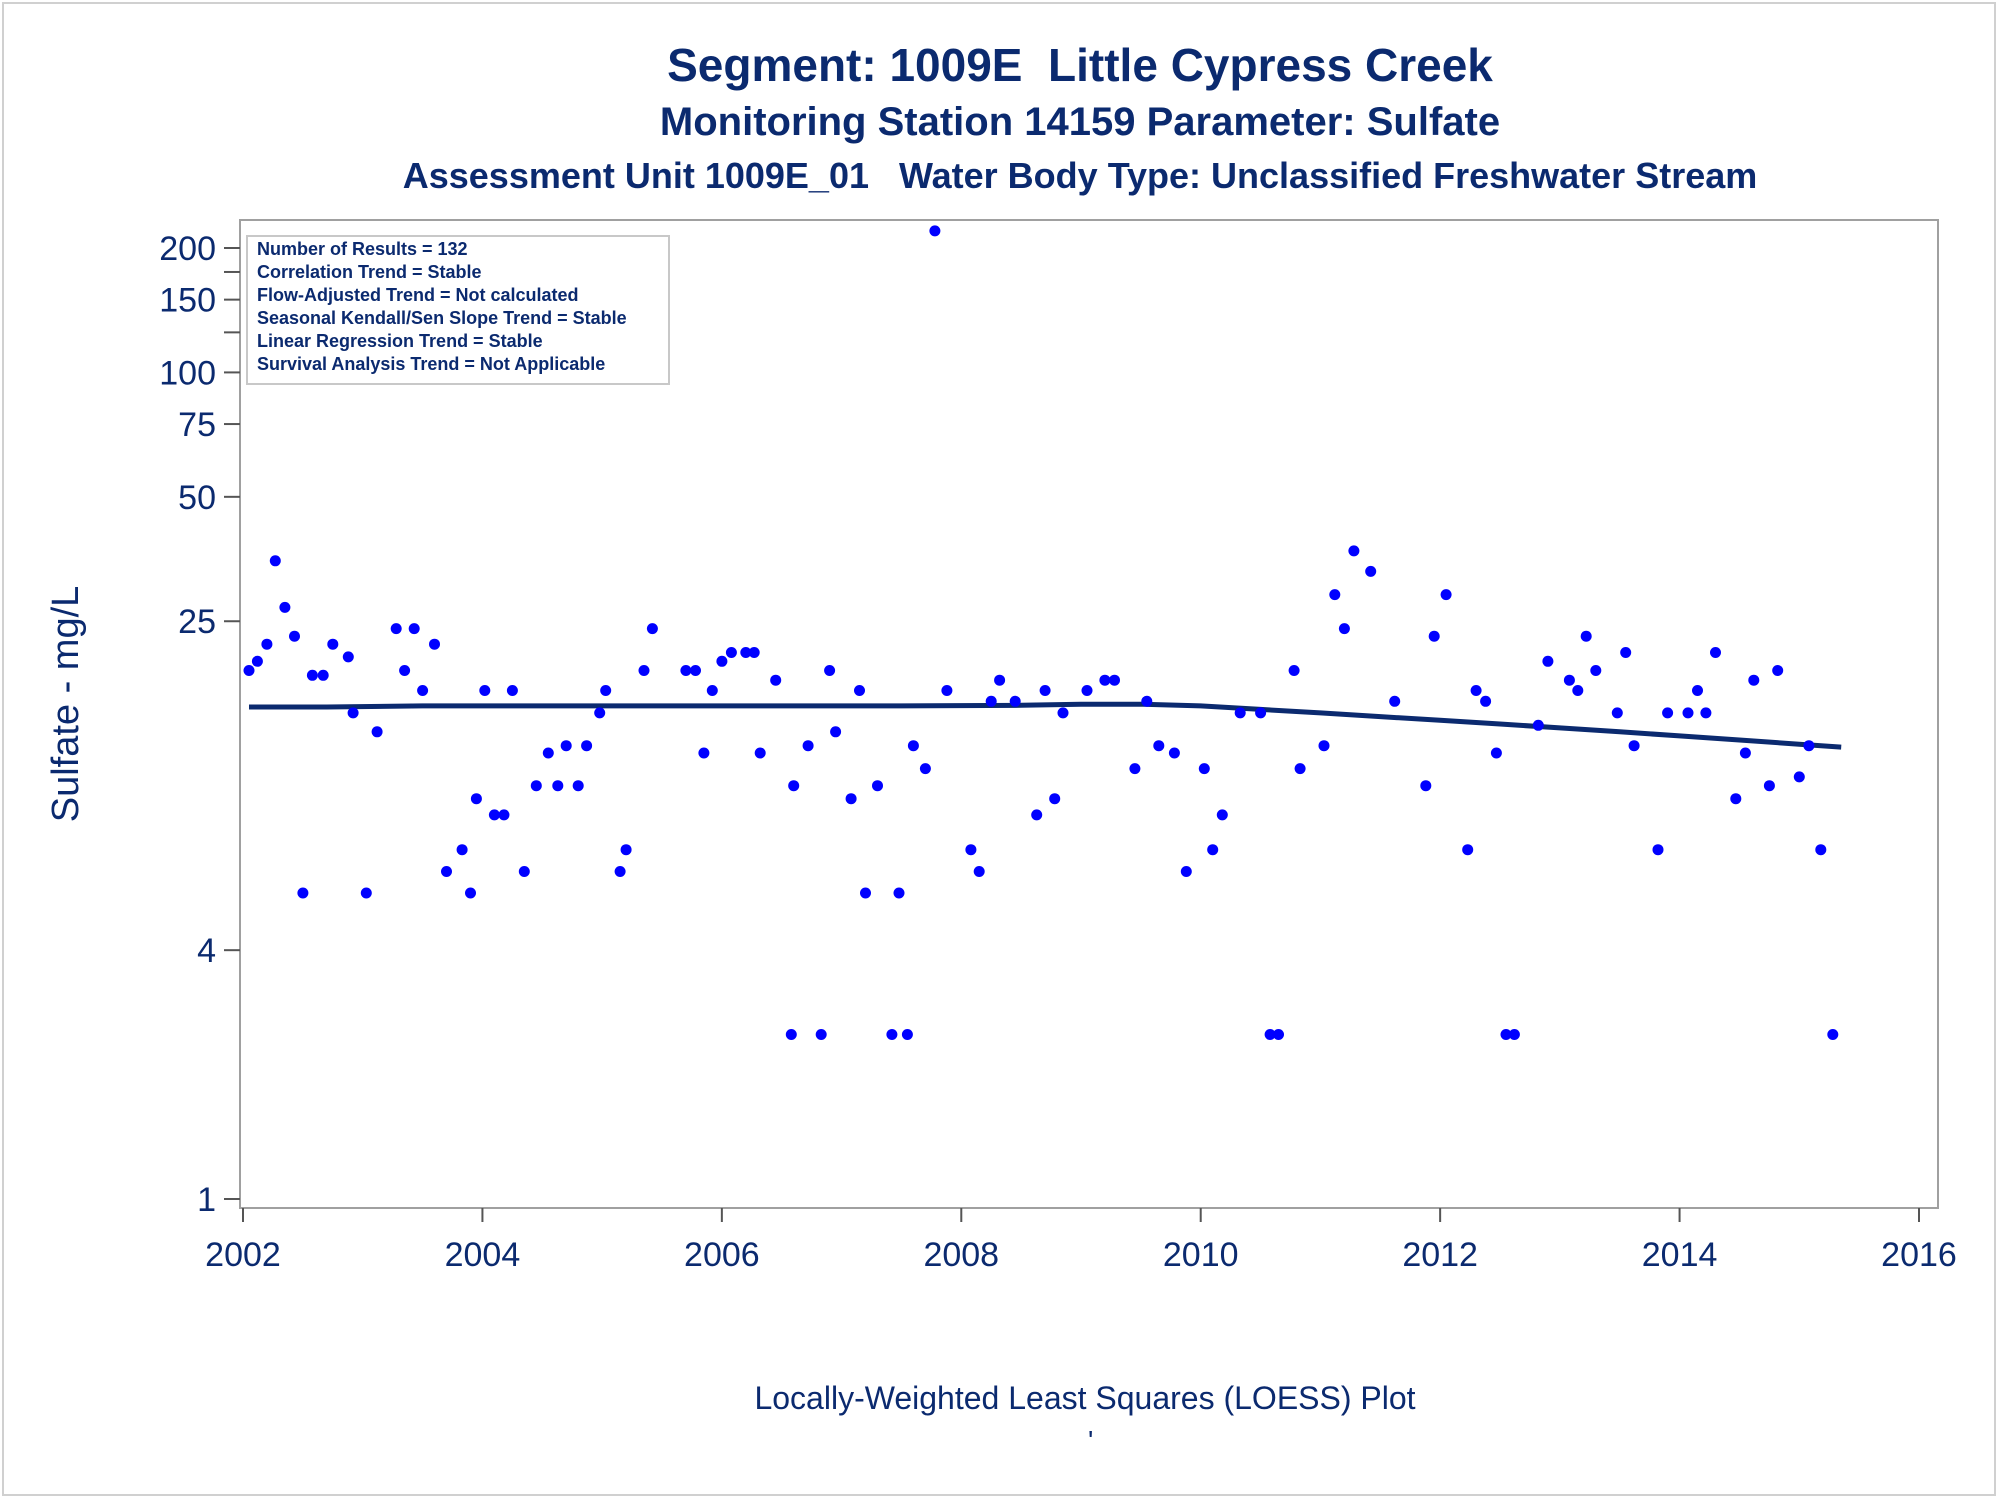 Image resolution: width=2000 pixels, height=1500 pixels. Describe the element at coordinates (197, 425) in the screenshot. I see `y-tick-label: 75` at that location.